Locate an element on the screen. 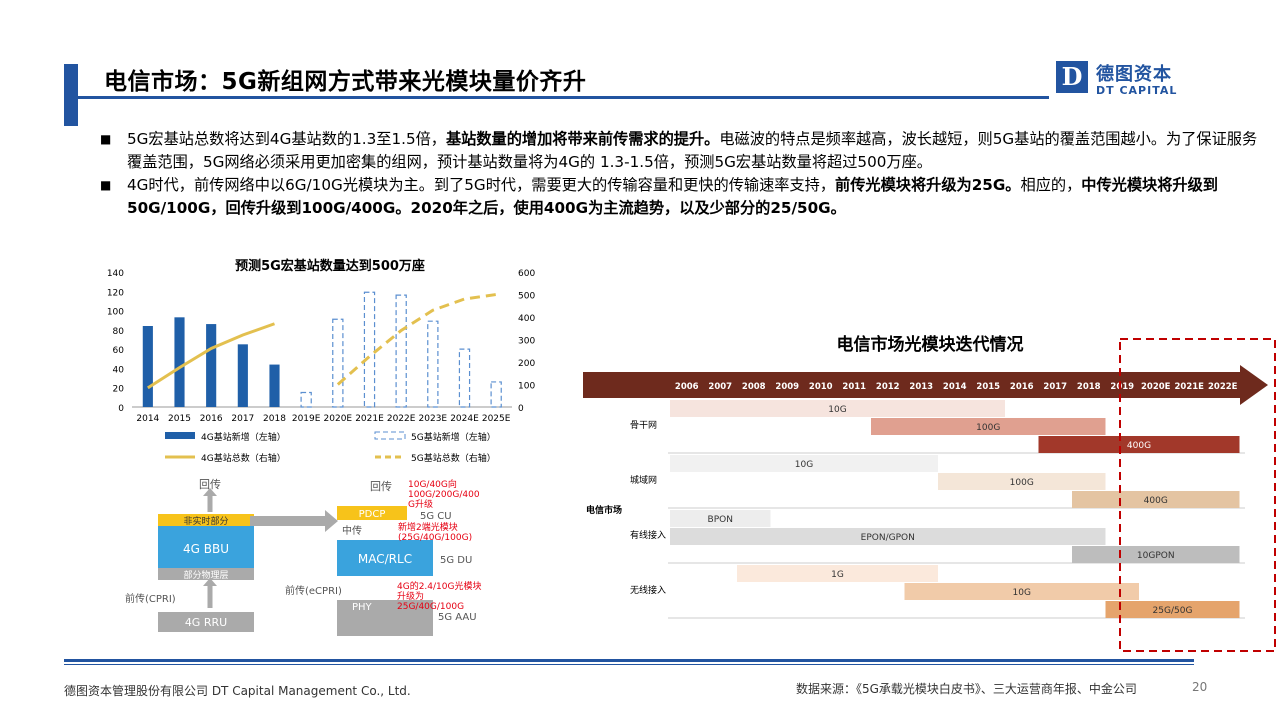 This screenshot has height=720, width=1280. rru-label: 4G RRU is located at coordinates (206, 622).